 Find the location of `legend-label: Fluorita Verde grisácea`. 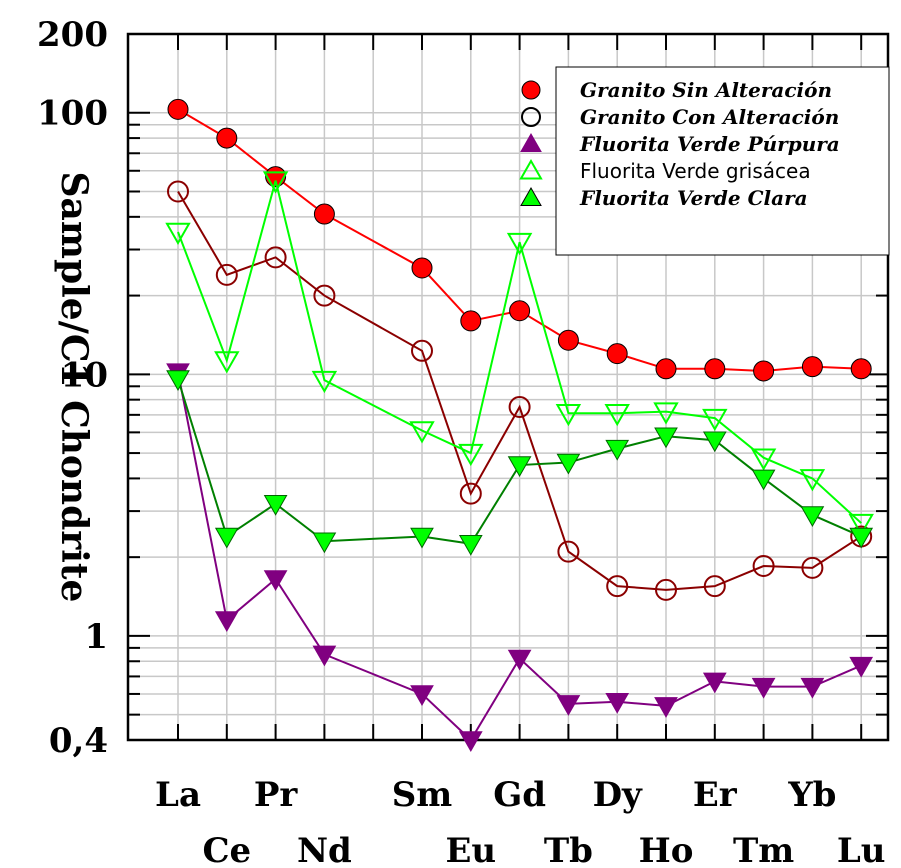

legend-label: Fluorita Verde grisácea is located at coordinates (695, 171).